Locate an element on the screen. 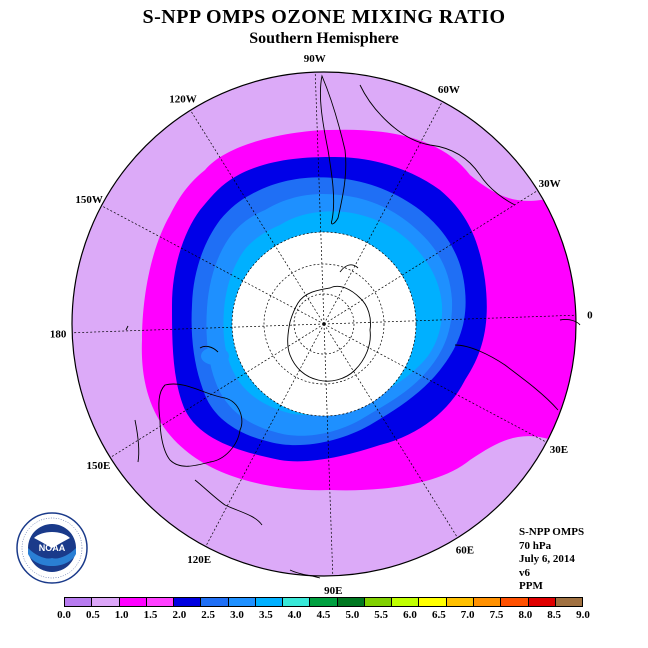 Image resolution: width=648 pixels, height=648 pixels. longitude-label: 90W is located at coordinates (315, 59).